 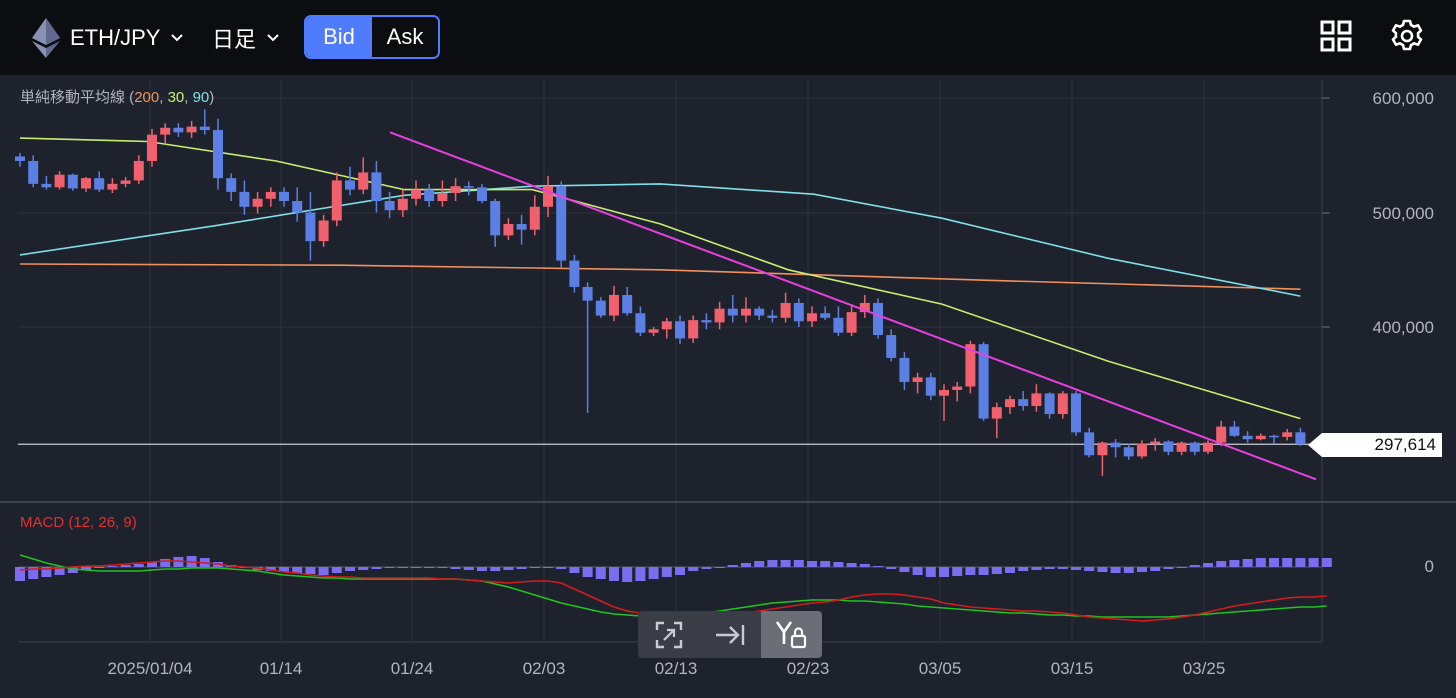 What do you see at coordinates (791, 634) in the screenshot?
I see `lock-y-axis-button` at bounding box center [791, 634].